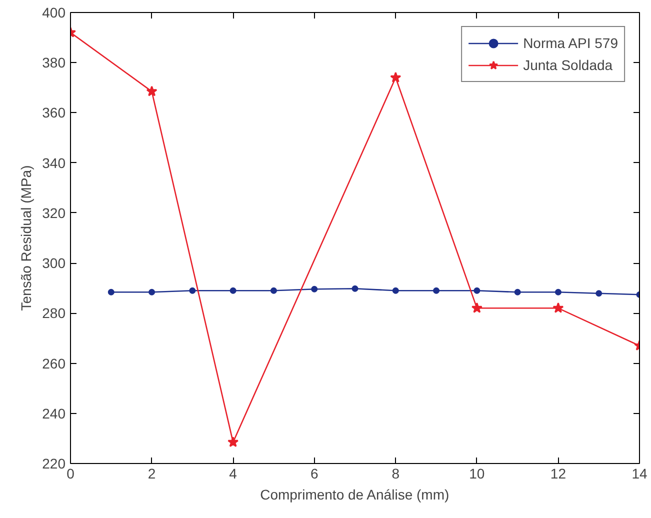 This screenshot has width=651, height=518. Describe the element at coordinates (355, 494) in the screenshot. I see `x-axis-title: Comprimento de Análise (mm)` at that location.